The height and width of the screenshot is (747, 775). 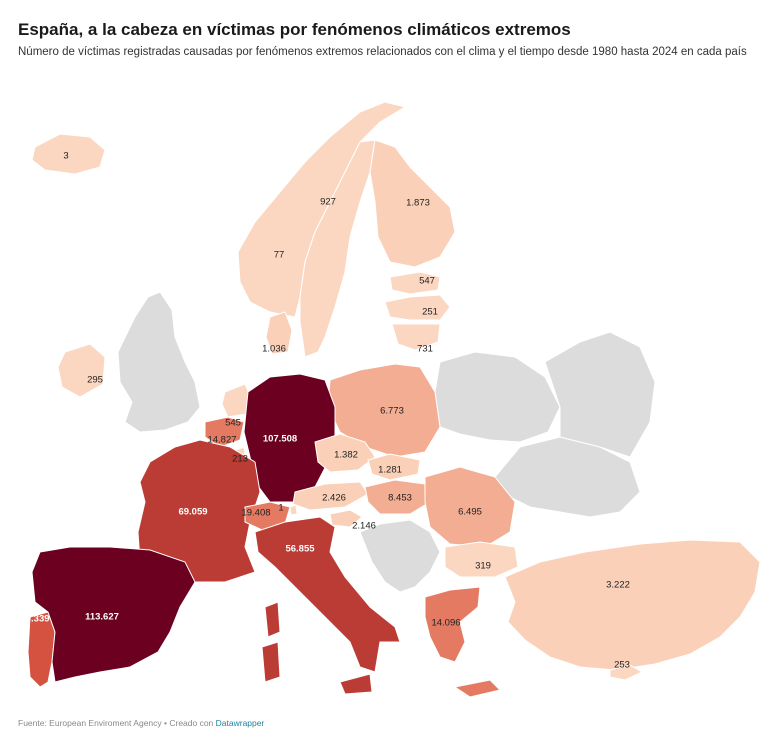 I want to click on value-label: 3, so click(x=65, y=156).